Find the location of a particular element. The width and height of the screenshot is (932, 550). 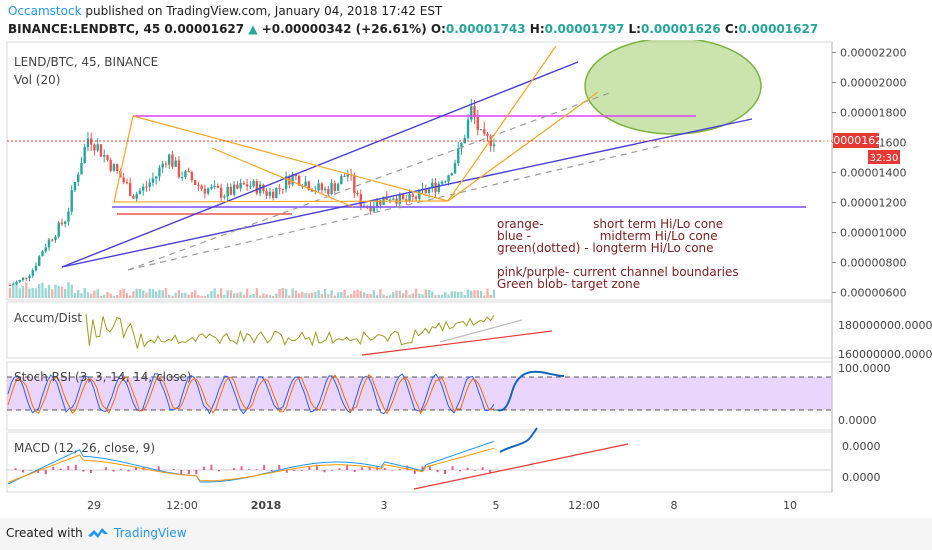

price-tick-label: 0.00000600 is located at coordinates (873, 293).